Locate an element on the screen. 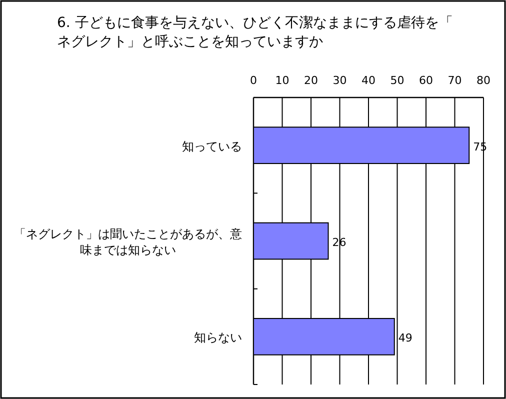 This screenshot has height=399, width=506. category: 「ネグレクト」は聞いたことがあるが、意味までは知らない is located at coordinates (128, 242).